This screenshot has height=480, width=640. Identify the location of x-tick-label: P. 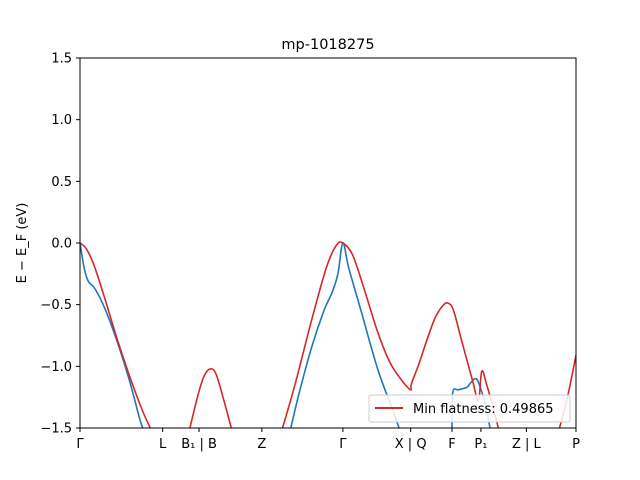
(576, 444).